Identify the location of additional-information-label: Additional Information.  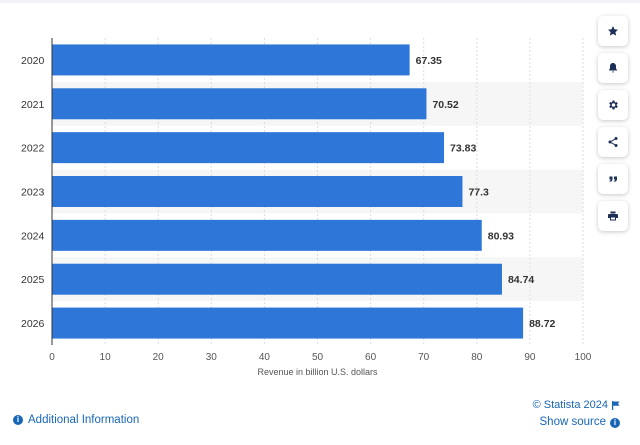
(84, 420).